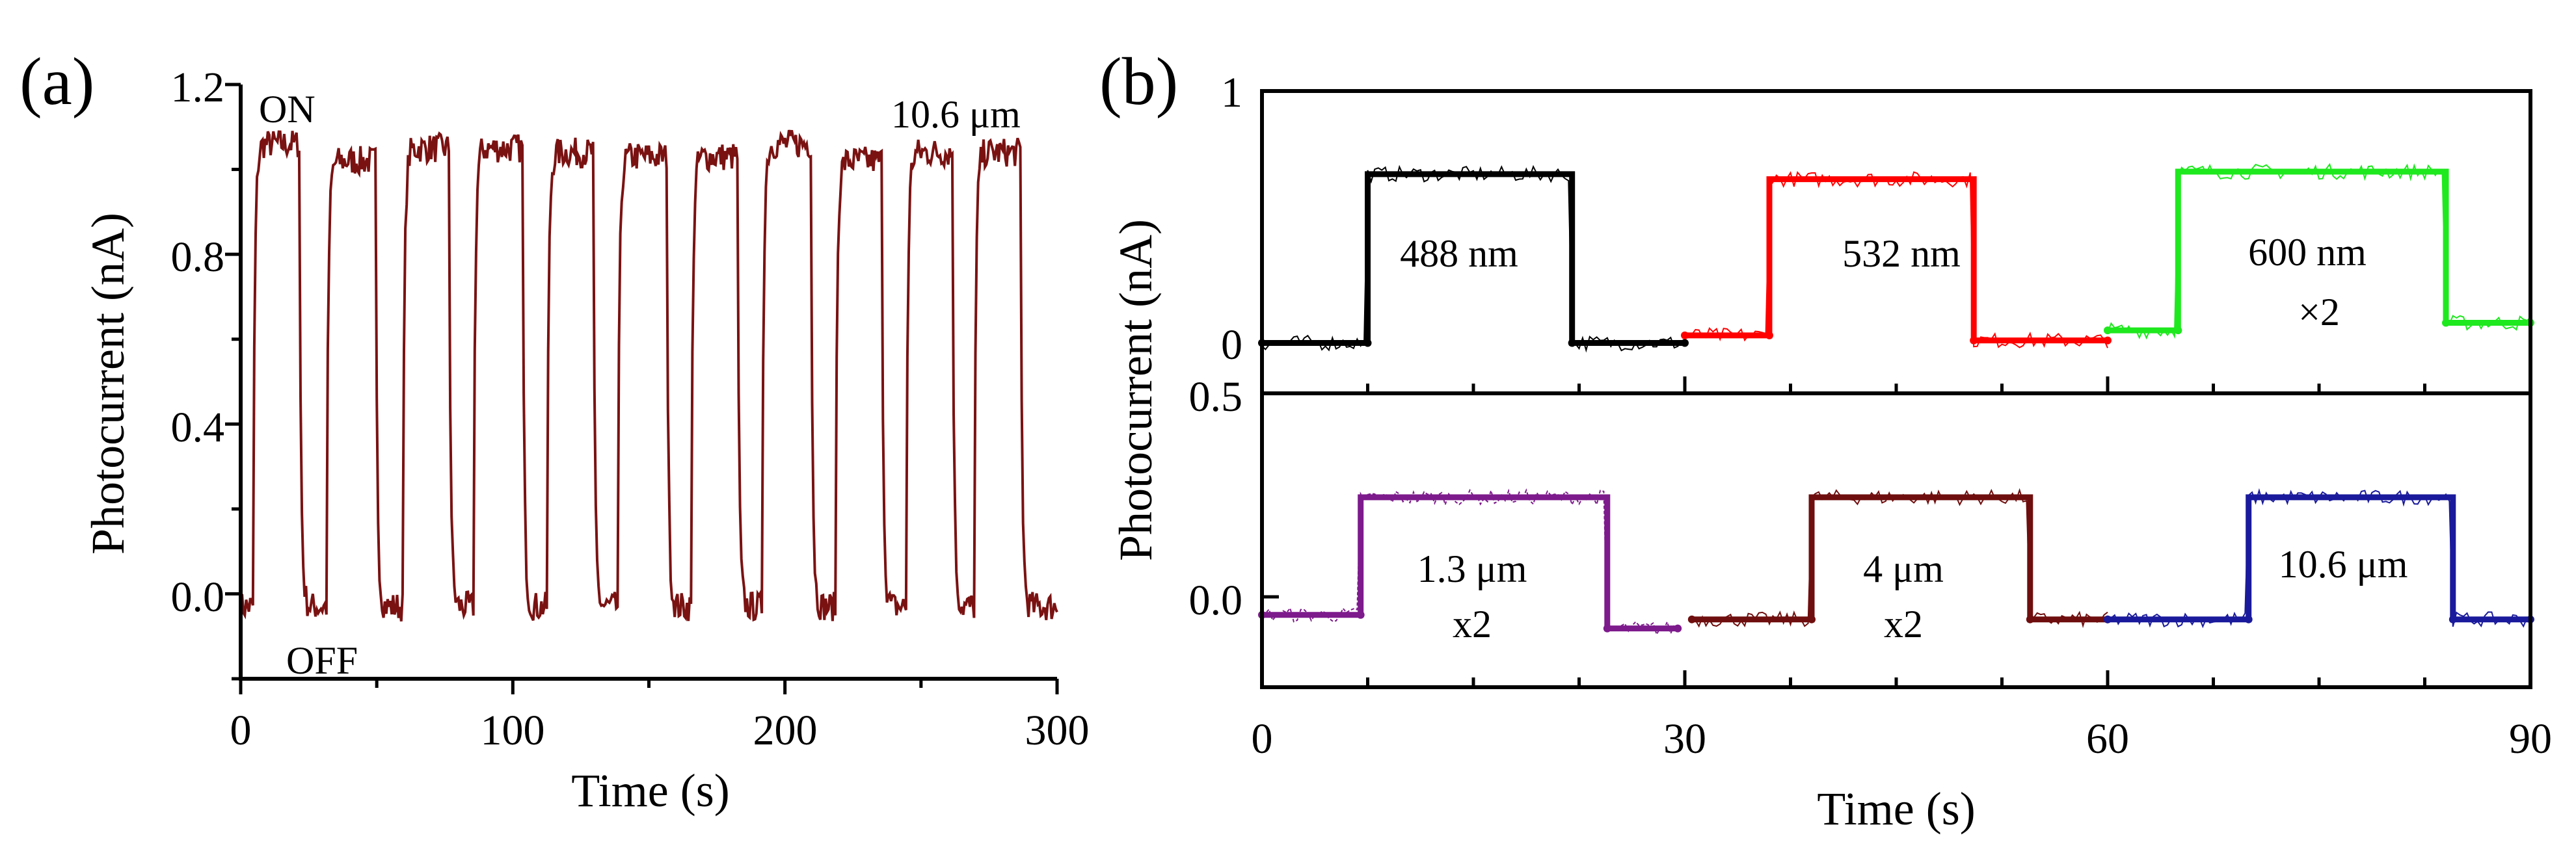 The image size is (2576, 866). What do you see at coordinates (2107, 739) in the screenshot?
I see `panel-b-xtick-label-60: 60` at bounding box center [2107, 739].